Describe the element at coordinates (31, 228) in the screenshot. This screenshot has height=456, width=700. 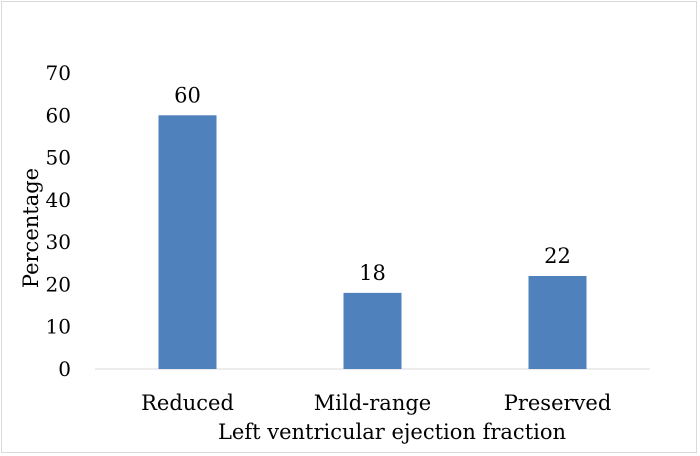
I see `y-axis-title: Percentage` at that location.